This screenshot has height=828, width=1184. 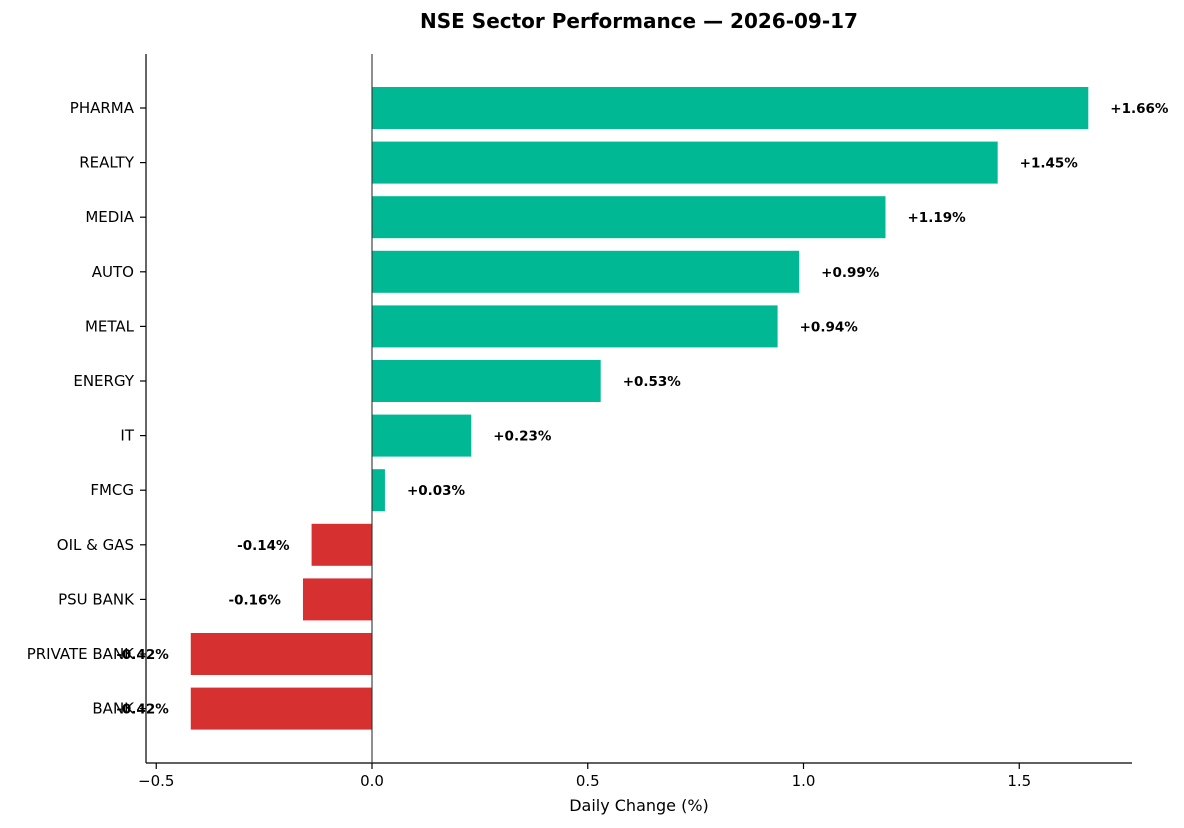 What do you see at coordinates (652, 382) in the screenshot?
I see `value-label-energy: +0.53%` at bounding box center [652, 382].